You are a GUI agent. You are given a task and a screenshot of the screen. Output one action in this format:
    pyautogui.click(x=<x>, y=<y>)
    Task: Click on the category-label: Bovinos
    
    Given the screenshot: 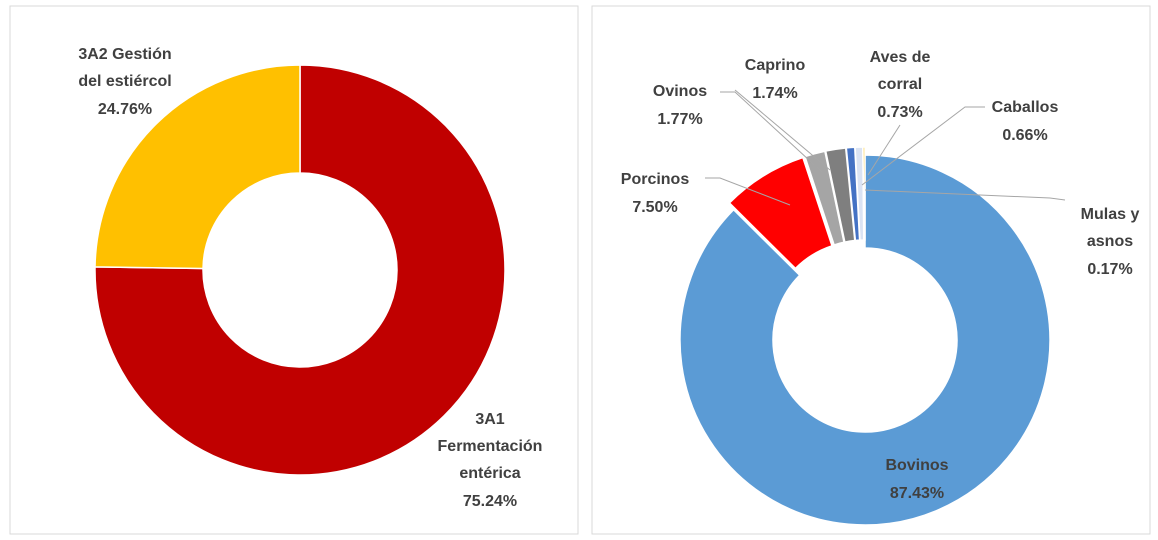 What is the action you would take?
    pyautogui.click(x=916, y=465)
    